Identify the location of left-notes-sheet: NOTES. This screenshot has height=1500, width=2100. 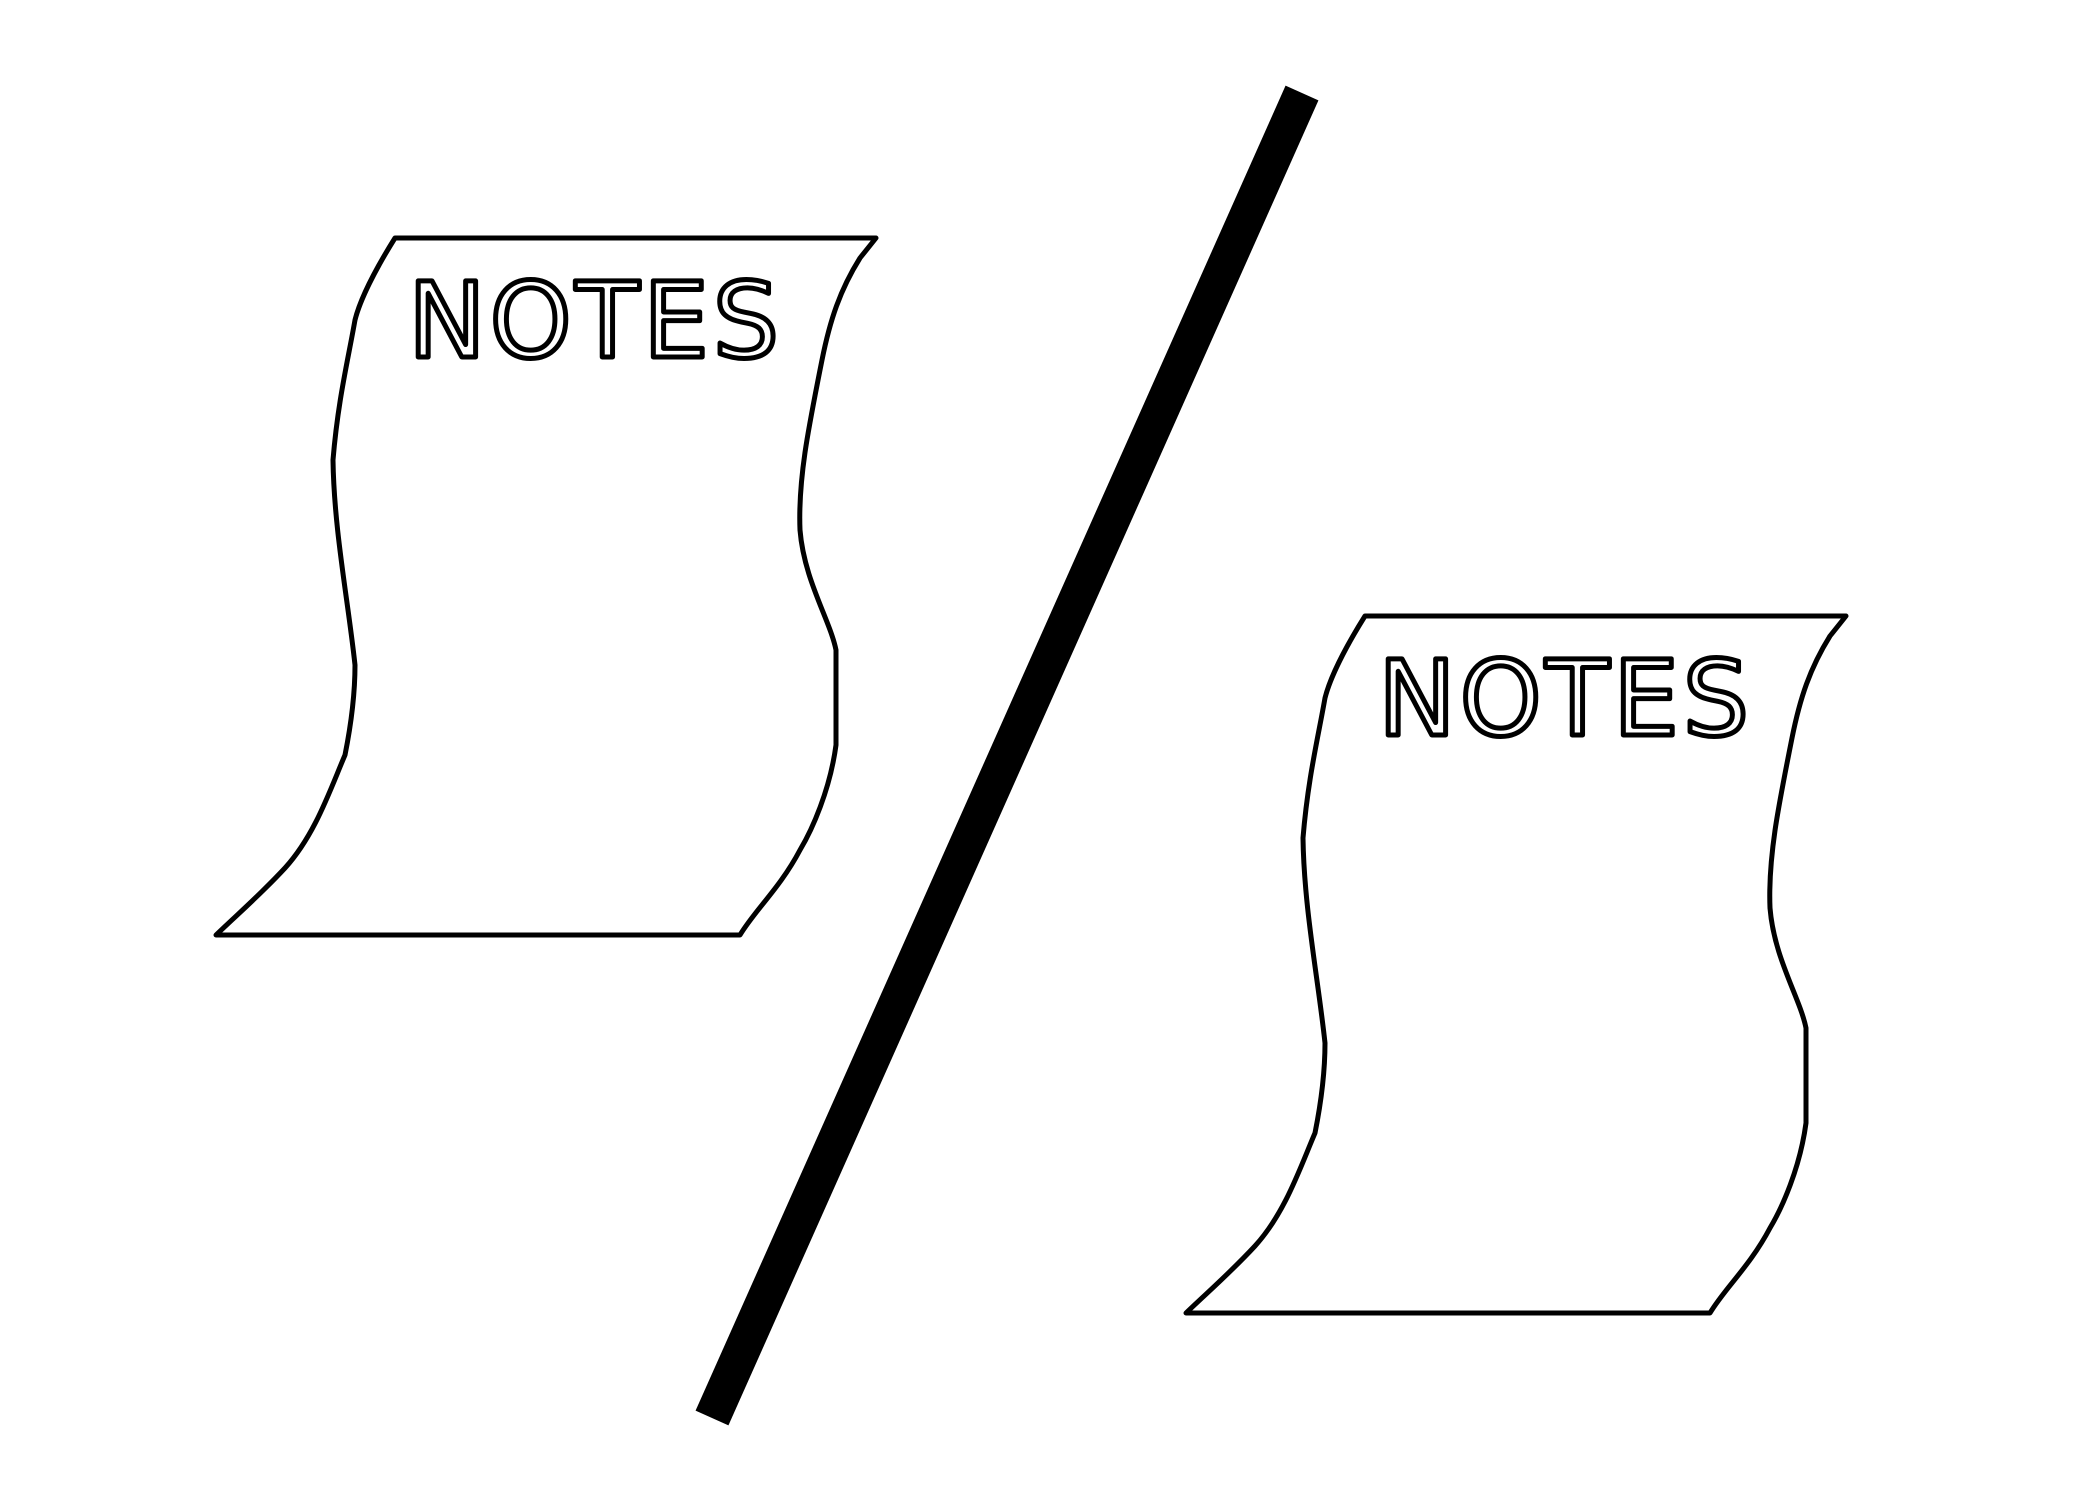
(546, 586).